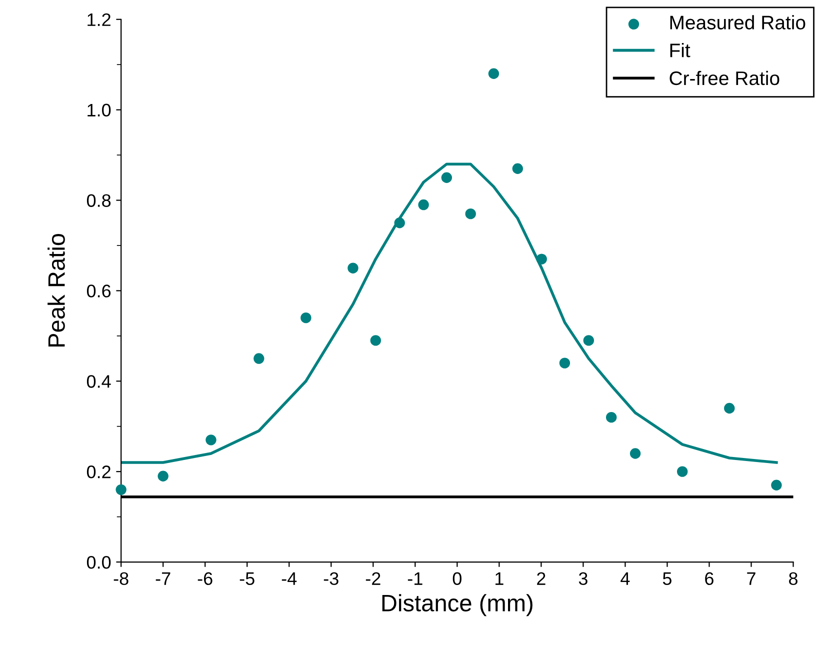 The width and height of the screenshot is (835, 646). I want to click on y-tick-label: 1.0, so click(99, 110).